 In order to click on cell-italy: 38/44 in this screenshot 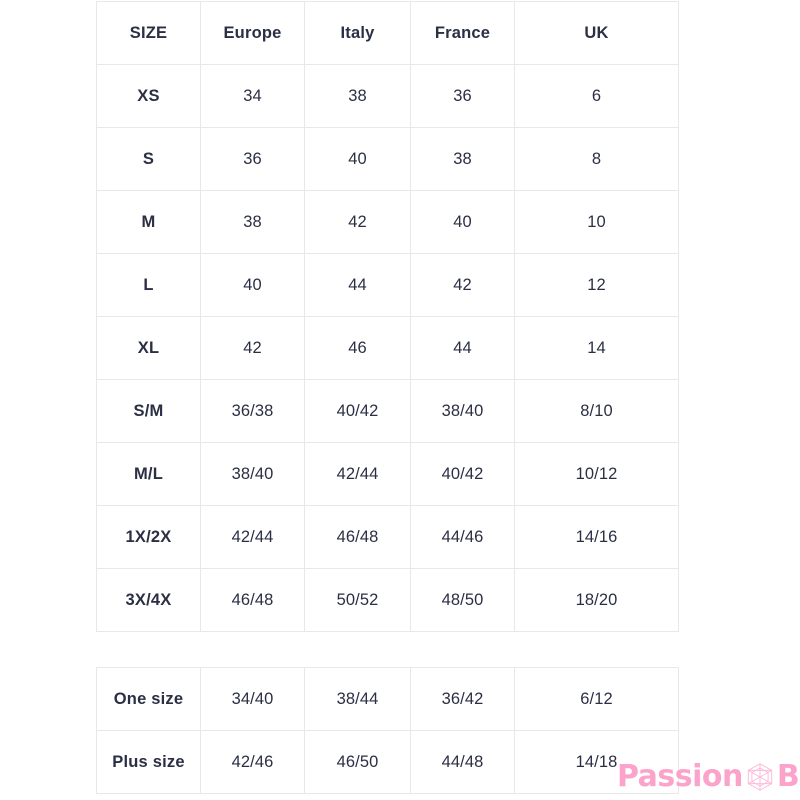, I will do `click(357, 699)`.